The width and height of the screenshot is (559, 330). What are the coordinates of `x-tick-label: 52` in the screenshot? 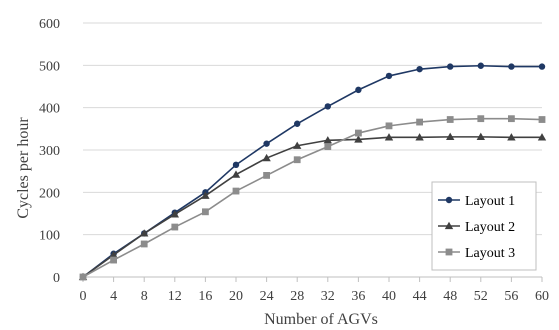 It's located at (481, 296).